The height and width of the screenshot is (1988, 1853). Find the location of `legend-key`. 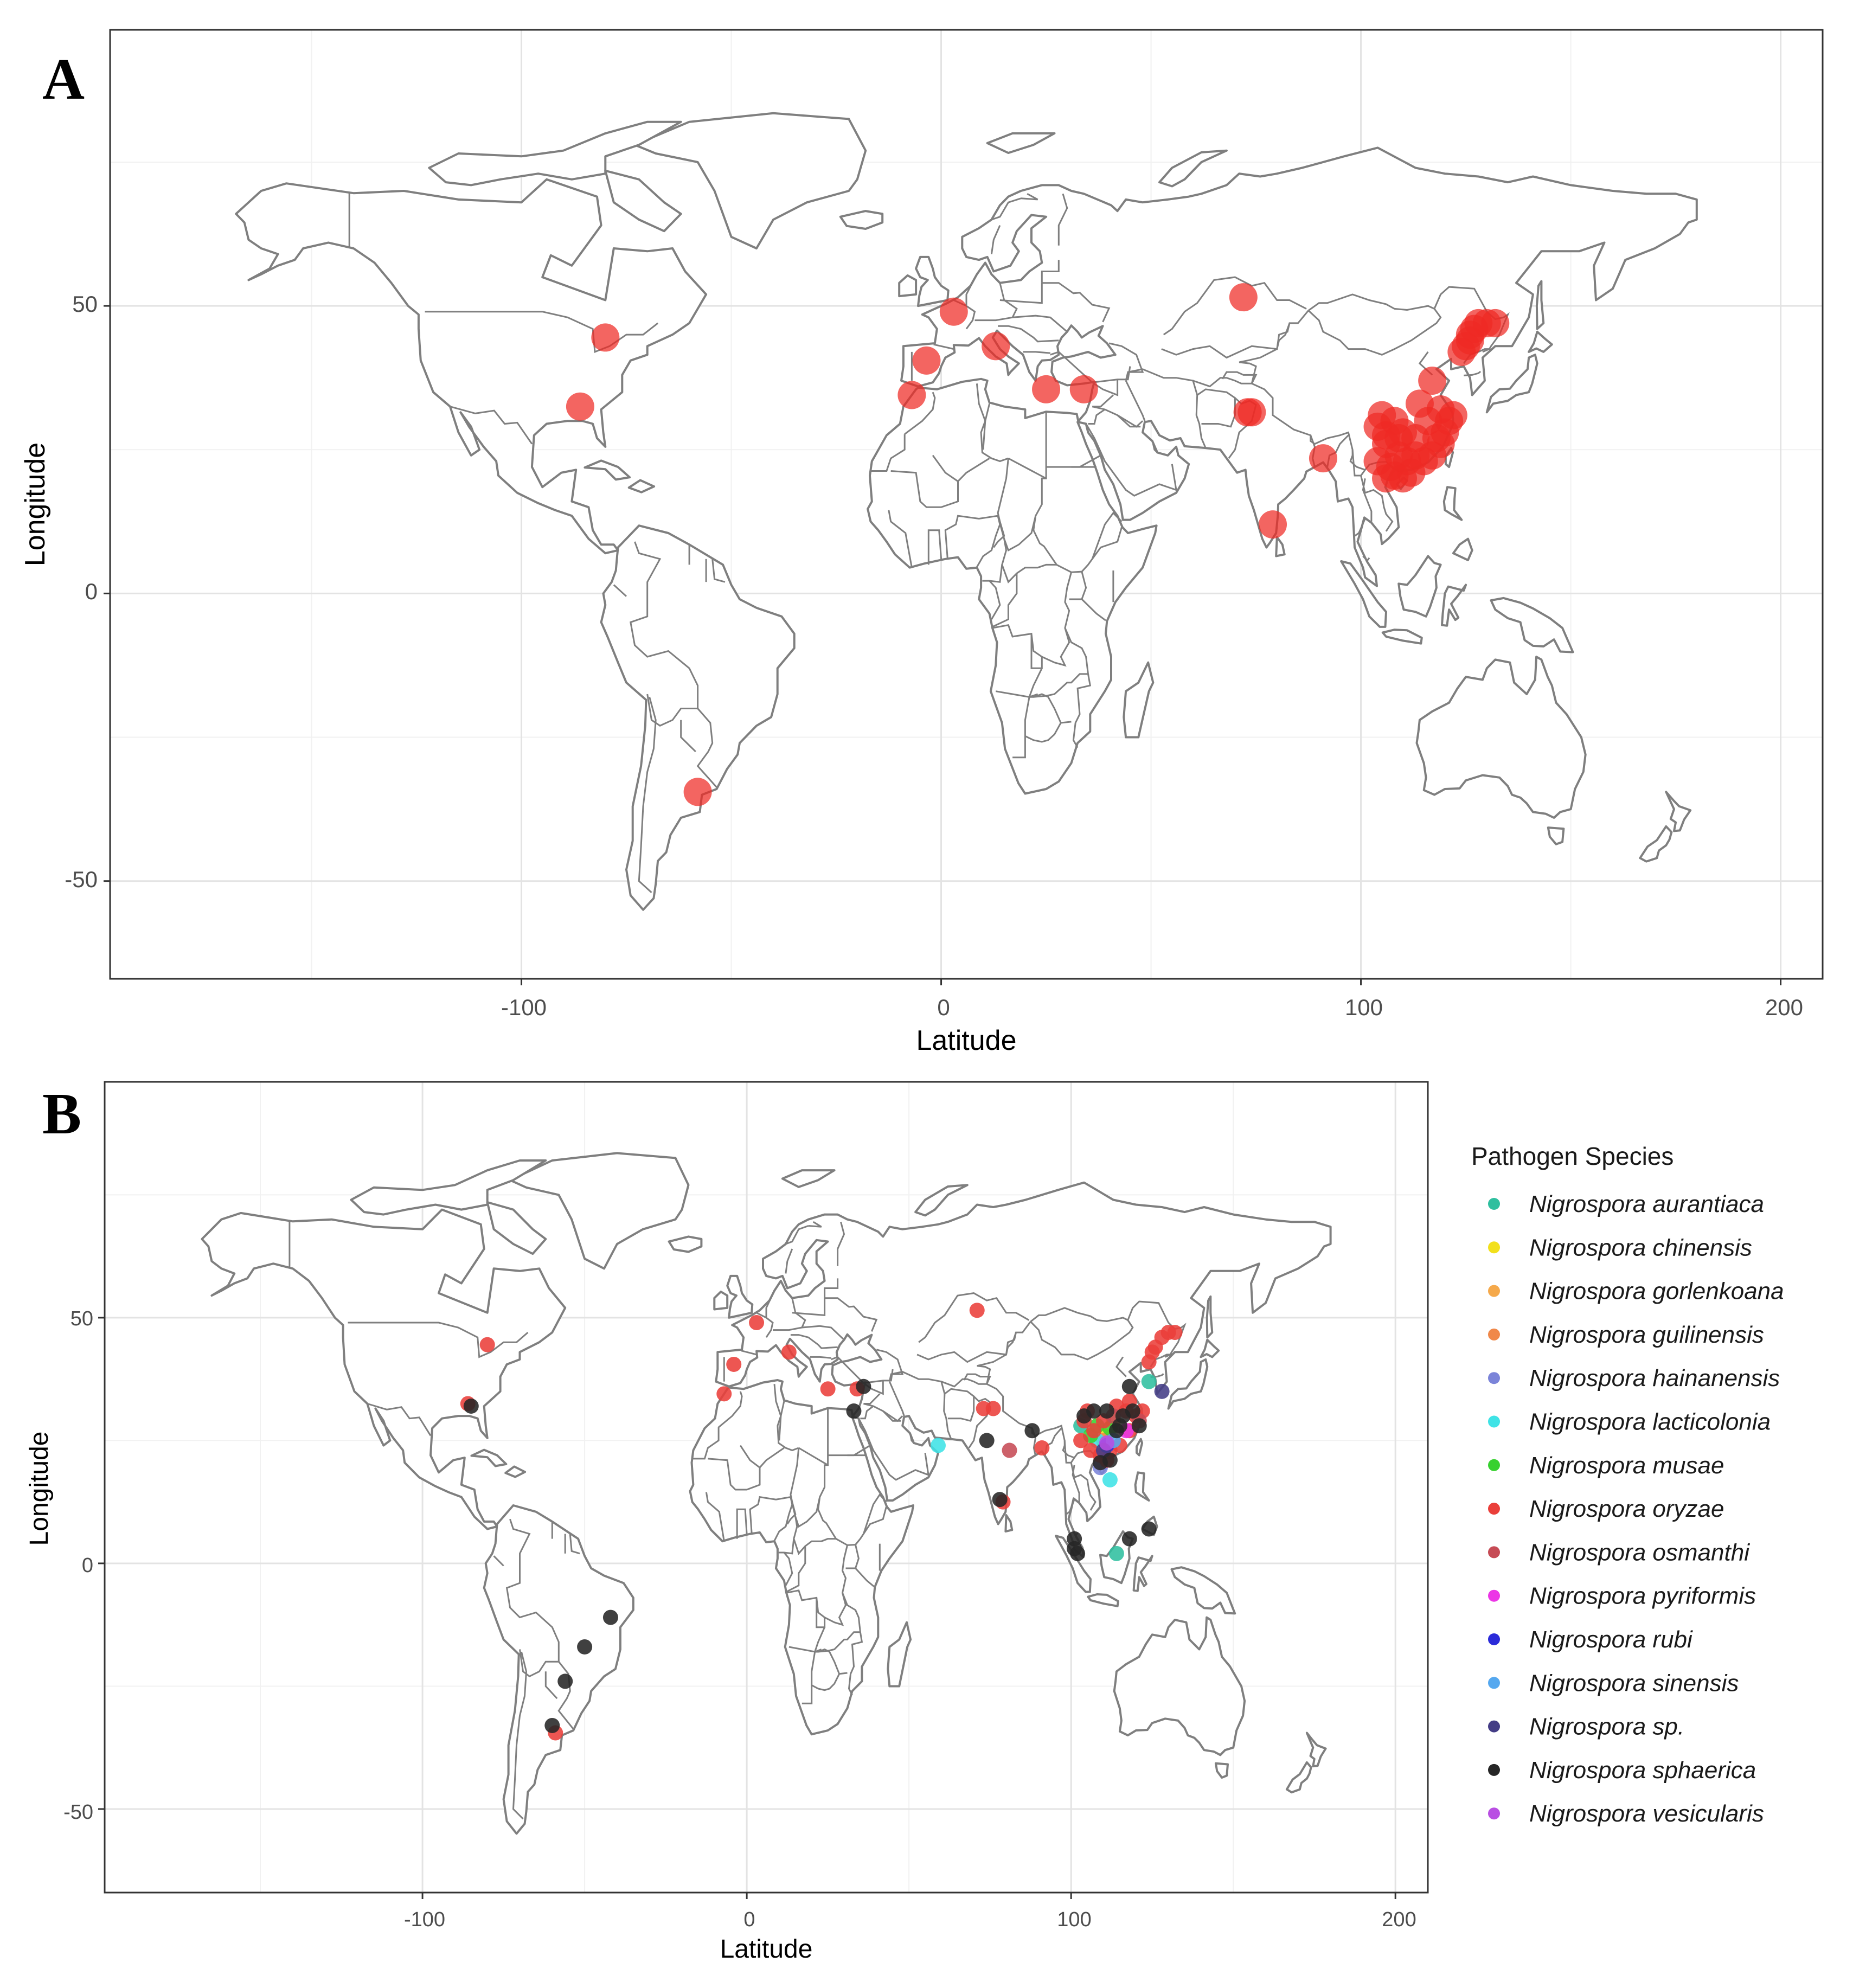

legend-key is located at coordinates (1494, 1596).